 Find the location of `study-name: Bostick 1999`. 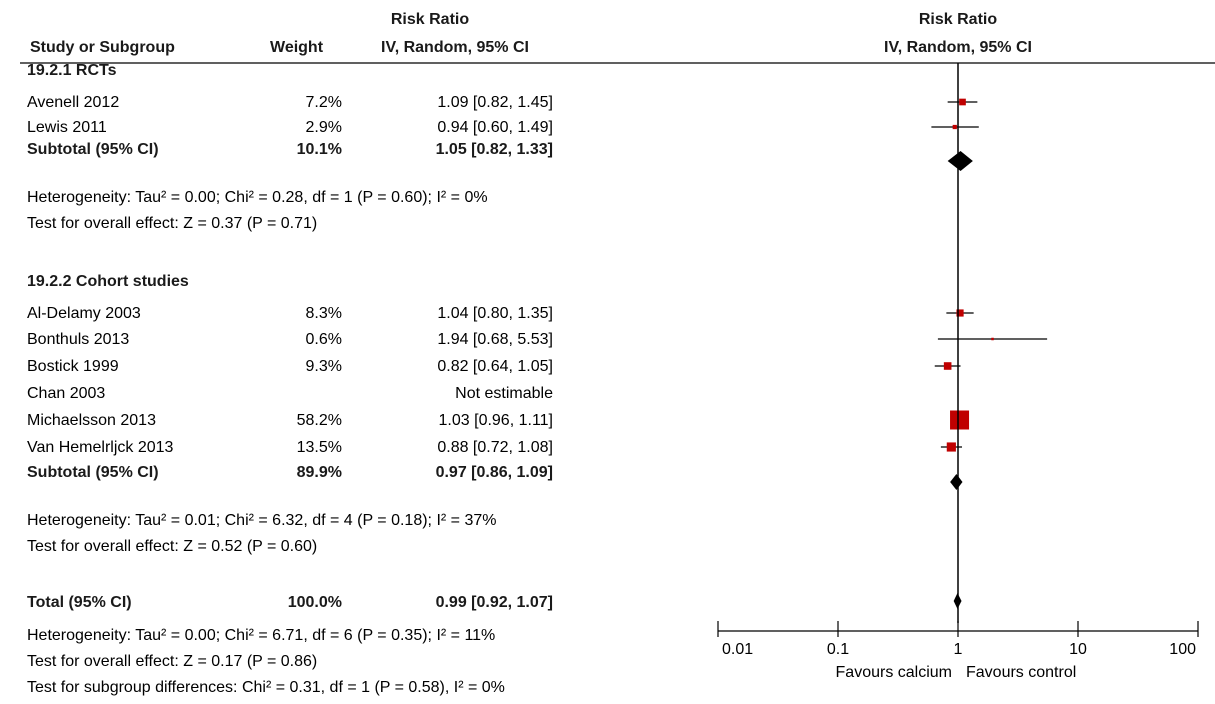

study-name: Bostick 1999 is located at coordinates (73, 366).